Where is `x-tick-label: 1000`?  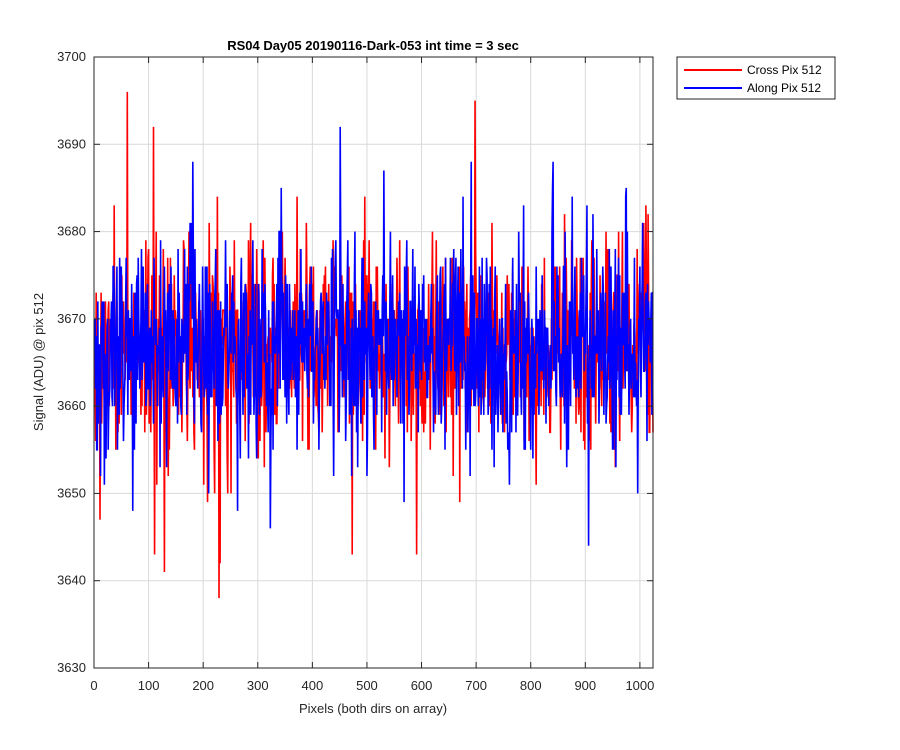
x-tick-label: 1000 is located at coordinates (639, 685).